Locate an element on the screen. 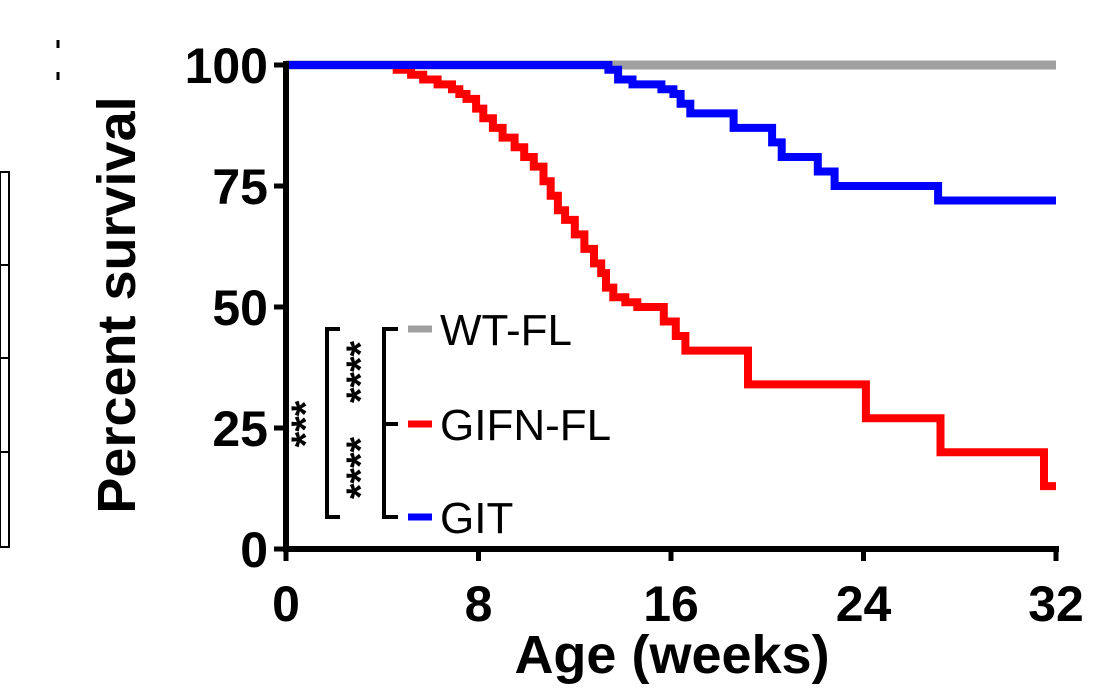 Image resolution: width=1093 pixels, height=693 pixels. legend: WT-FL GIFN-FL GIT is located at coordinates (509, 424).